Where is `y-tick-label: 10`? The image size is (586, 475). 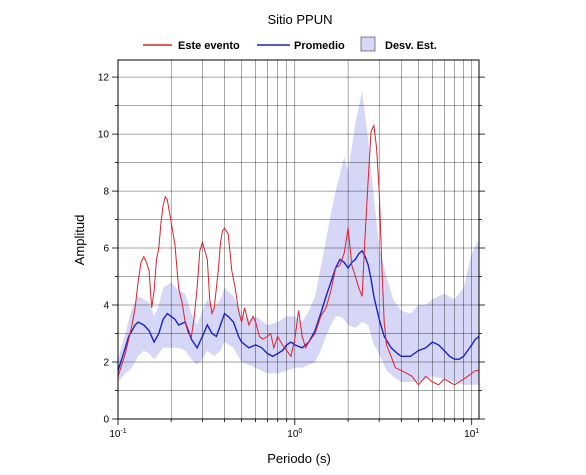
y-tick-label: 10 is located at coordinates (104, 135).